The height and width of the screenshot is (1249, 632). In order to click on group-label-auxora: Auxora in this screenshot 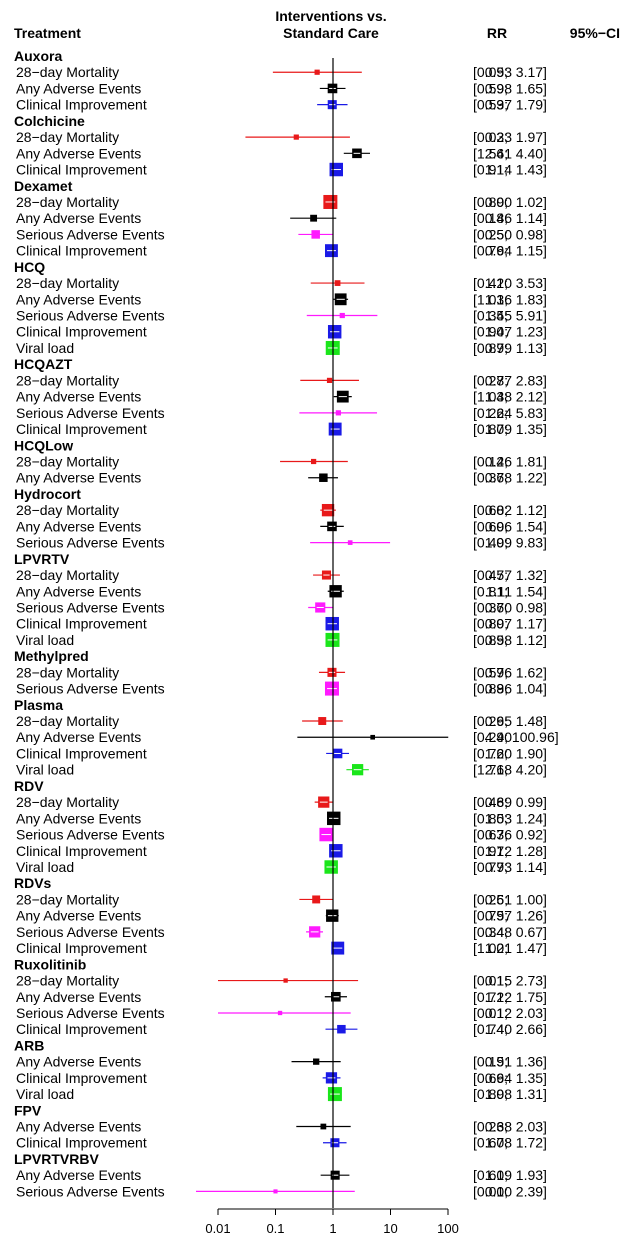, I will do `click(38, 56)`.